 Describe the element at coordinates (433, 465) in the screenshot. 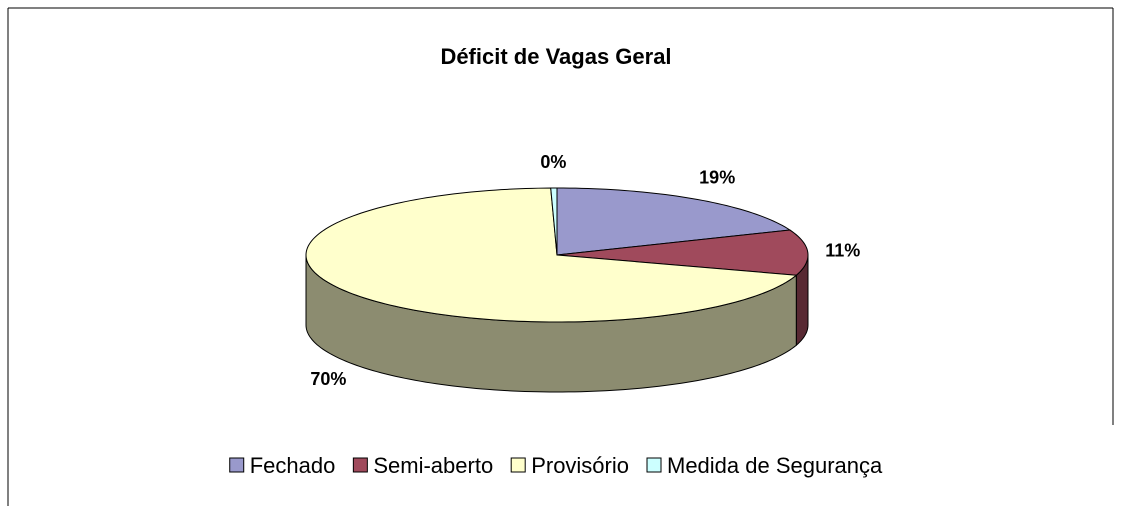

I see `legend-label: Semi-aberto` at that location.